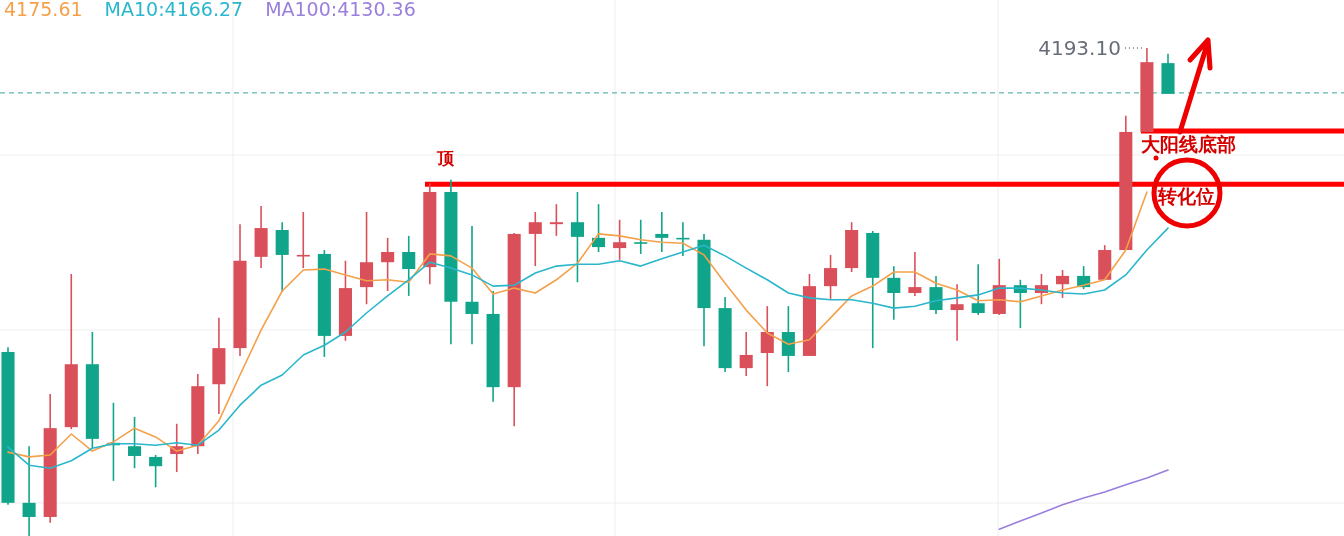  Describe the element at coordinates (1079, 48) in the screenshot. I see `annotation: 4193.10` at that location.